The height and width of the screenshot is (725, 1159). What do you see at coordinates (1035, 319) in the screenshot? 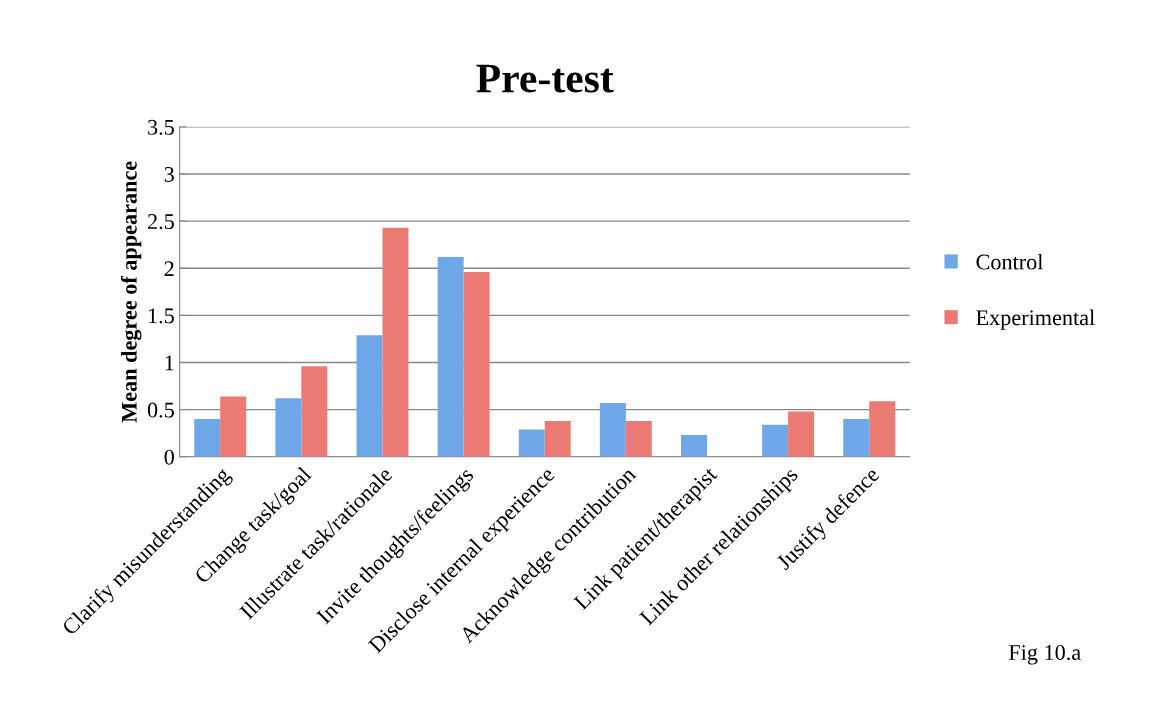
I see `legend-label: Experimental` at bounding box center [1035, 319].